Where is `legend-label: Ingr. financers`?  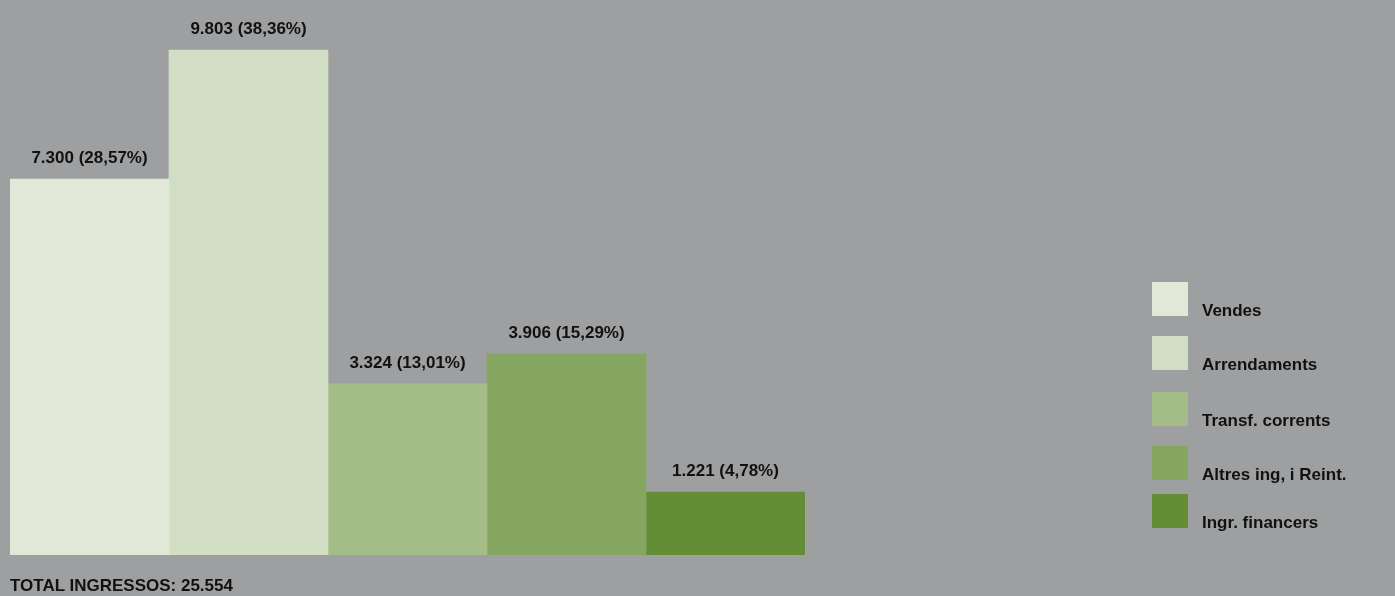 legend-label: Ingr. financers is located at coordinates (1260, 522).